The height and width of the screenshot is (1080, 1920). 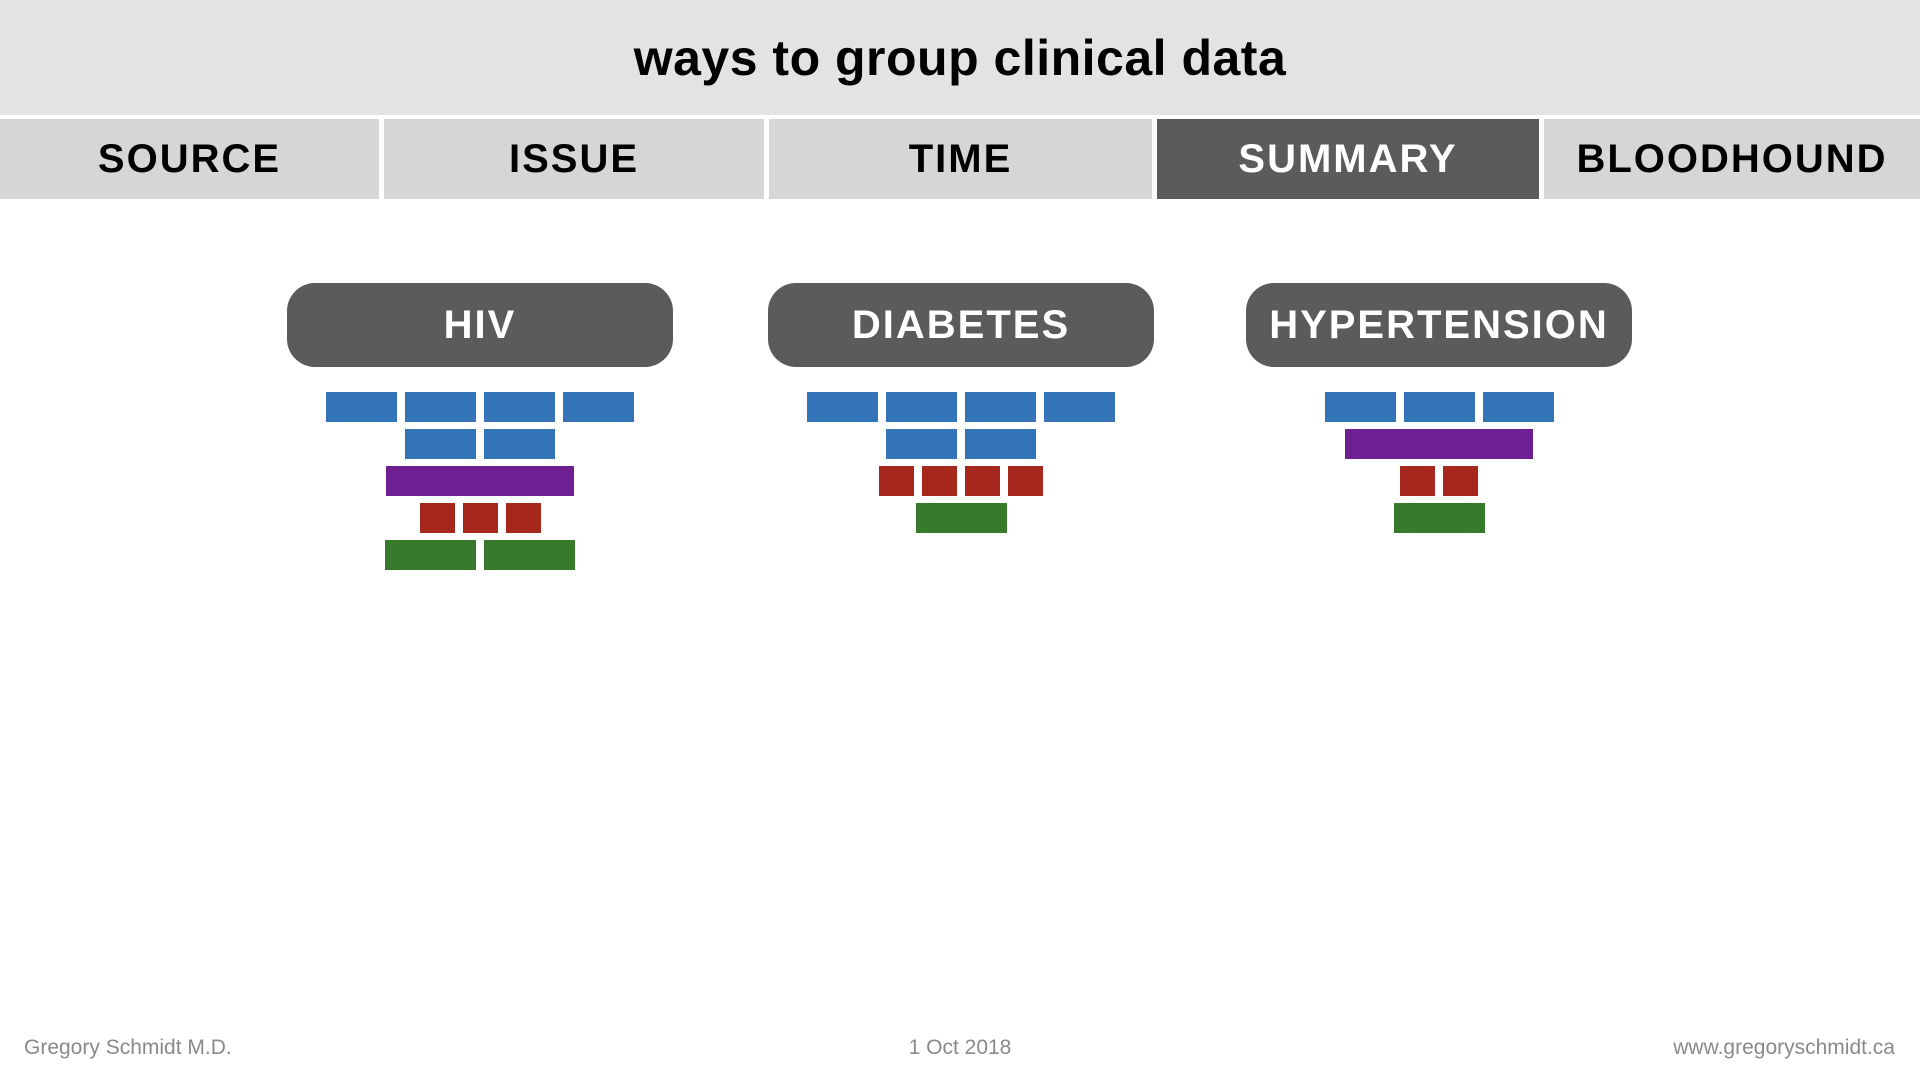 What do you see at coordinates (1784, 1047) in the screenshot?
I see `footer-website: www.gregoryschmidt.ca` at bounding box center [1784, 1047].